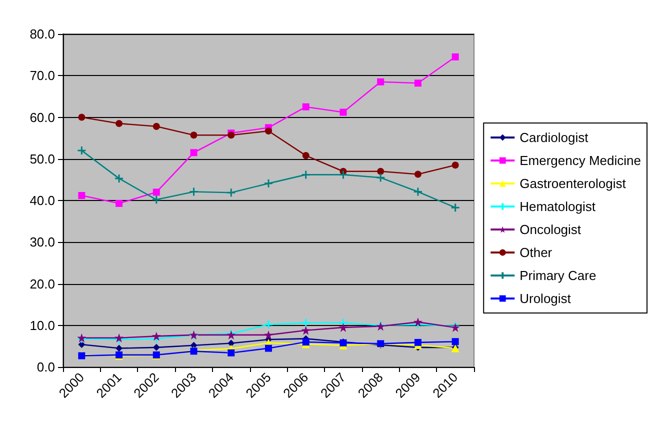 The image size is (655, 436). What do you see at coordinates (558, 275) in the screenshot?
I see `legend-label: Primary Care` at bounding box center [558, 275].